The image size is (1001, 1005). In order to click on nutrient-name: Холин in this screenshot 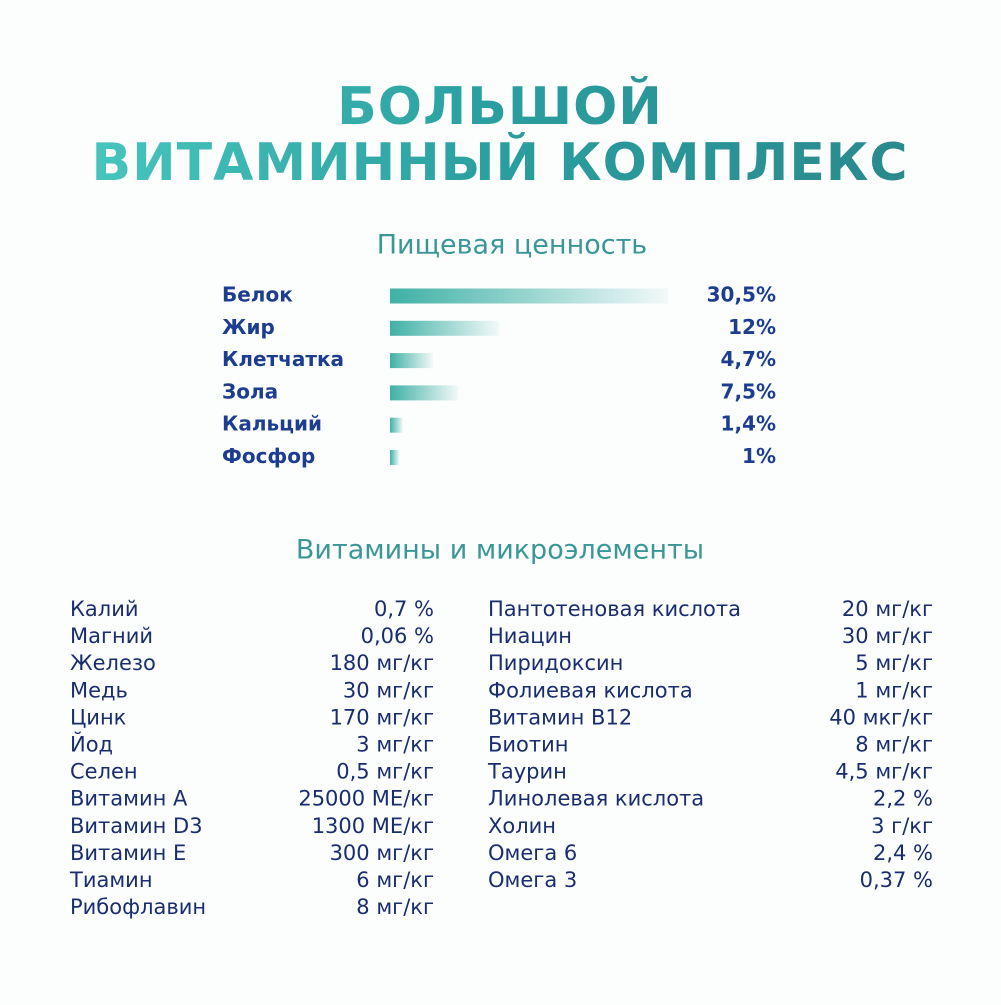, I will do `click(522, 826)`.